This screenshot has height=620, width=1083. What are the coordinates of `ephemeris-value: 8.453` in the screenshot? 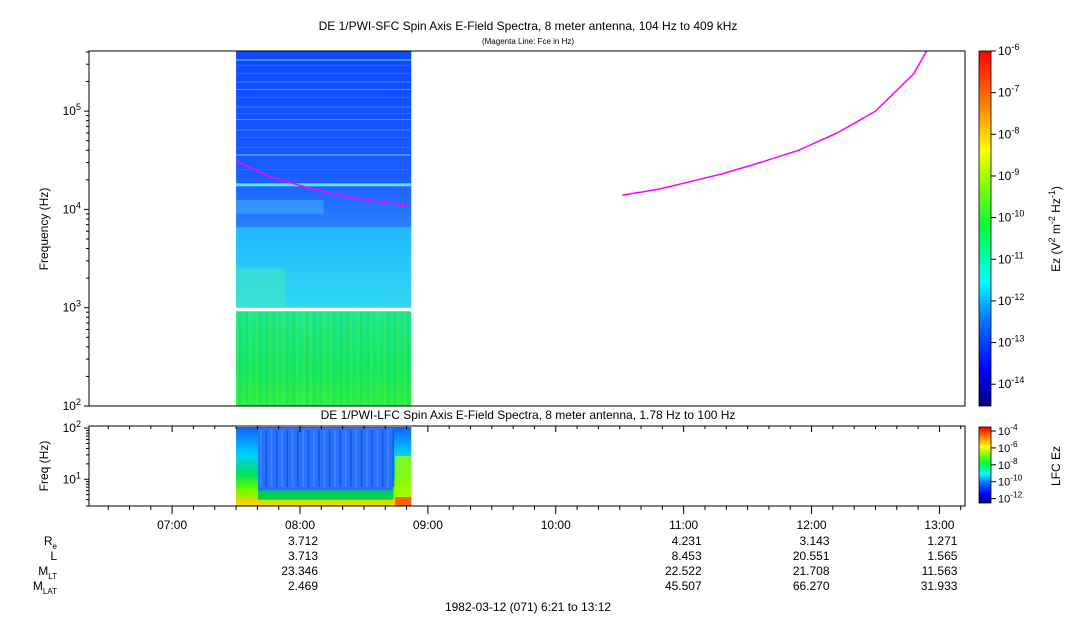 It's located at (687, 556).